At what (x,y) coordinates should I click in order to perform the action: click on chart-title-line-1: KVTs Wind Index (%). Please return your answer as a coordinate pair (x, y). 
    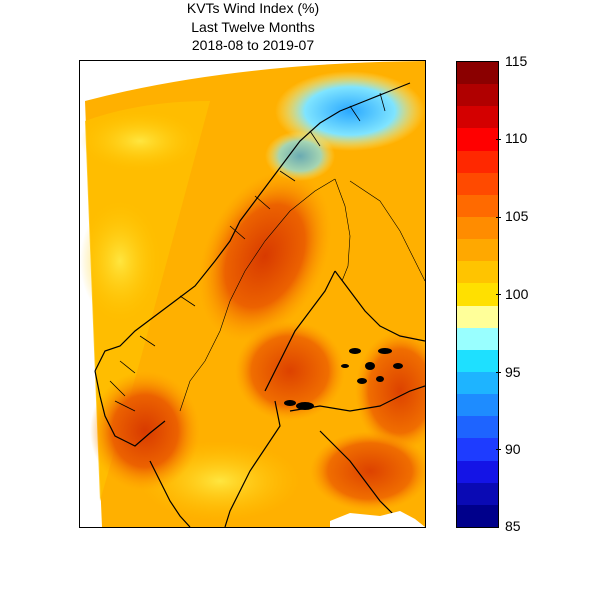
    Looking at the image, I should click on (253, 8).